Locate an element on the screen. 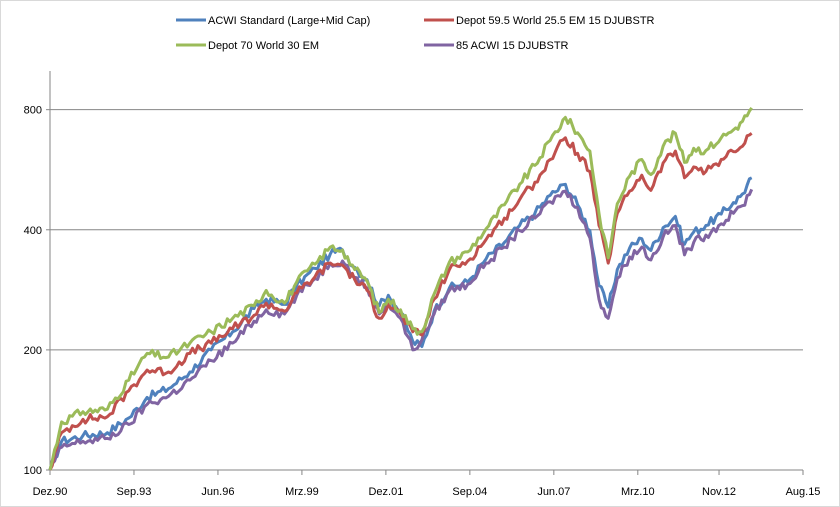 The width and height of the screenshot is (840, 507). x-tick-label: Sep.93 is located at coordinates (134, 492).